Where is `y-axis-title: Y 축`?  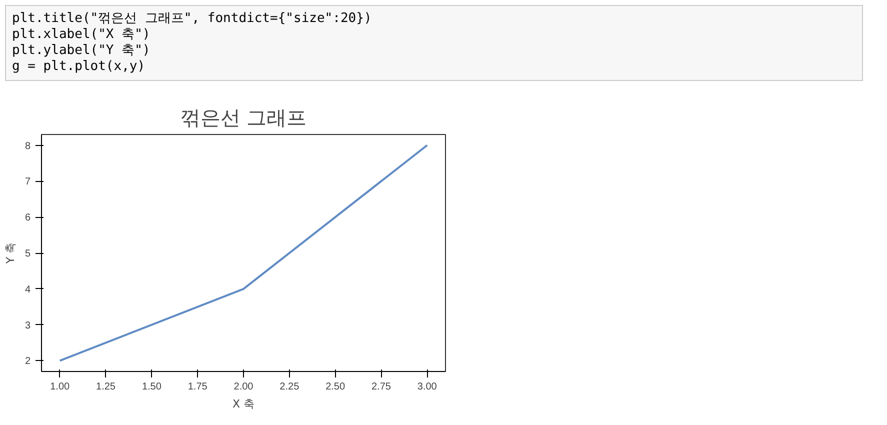
y-axis-title: Y 축 is located at coordinates (10, 253).